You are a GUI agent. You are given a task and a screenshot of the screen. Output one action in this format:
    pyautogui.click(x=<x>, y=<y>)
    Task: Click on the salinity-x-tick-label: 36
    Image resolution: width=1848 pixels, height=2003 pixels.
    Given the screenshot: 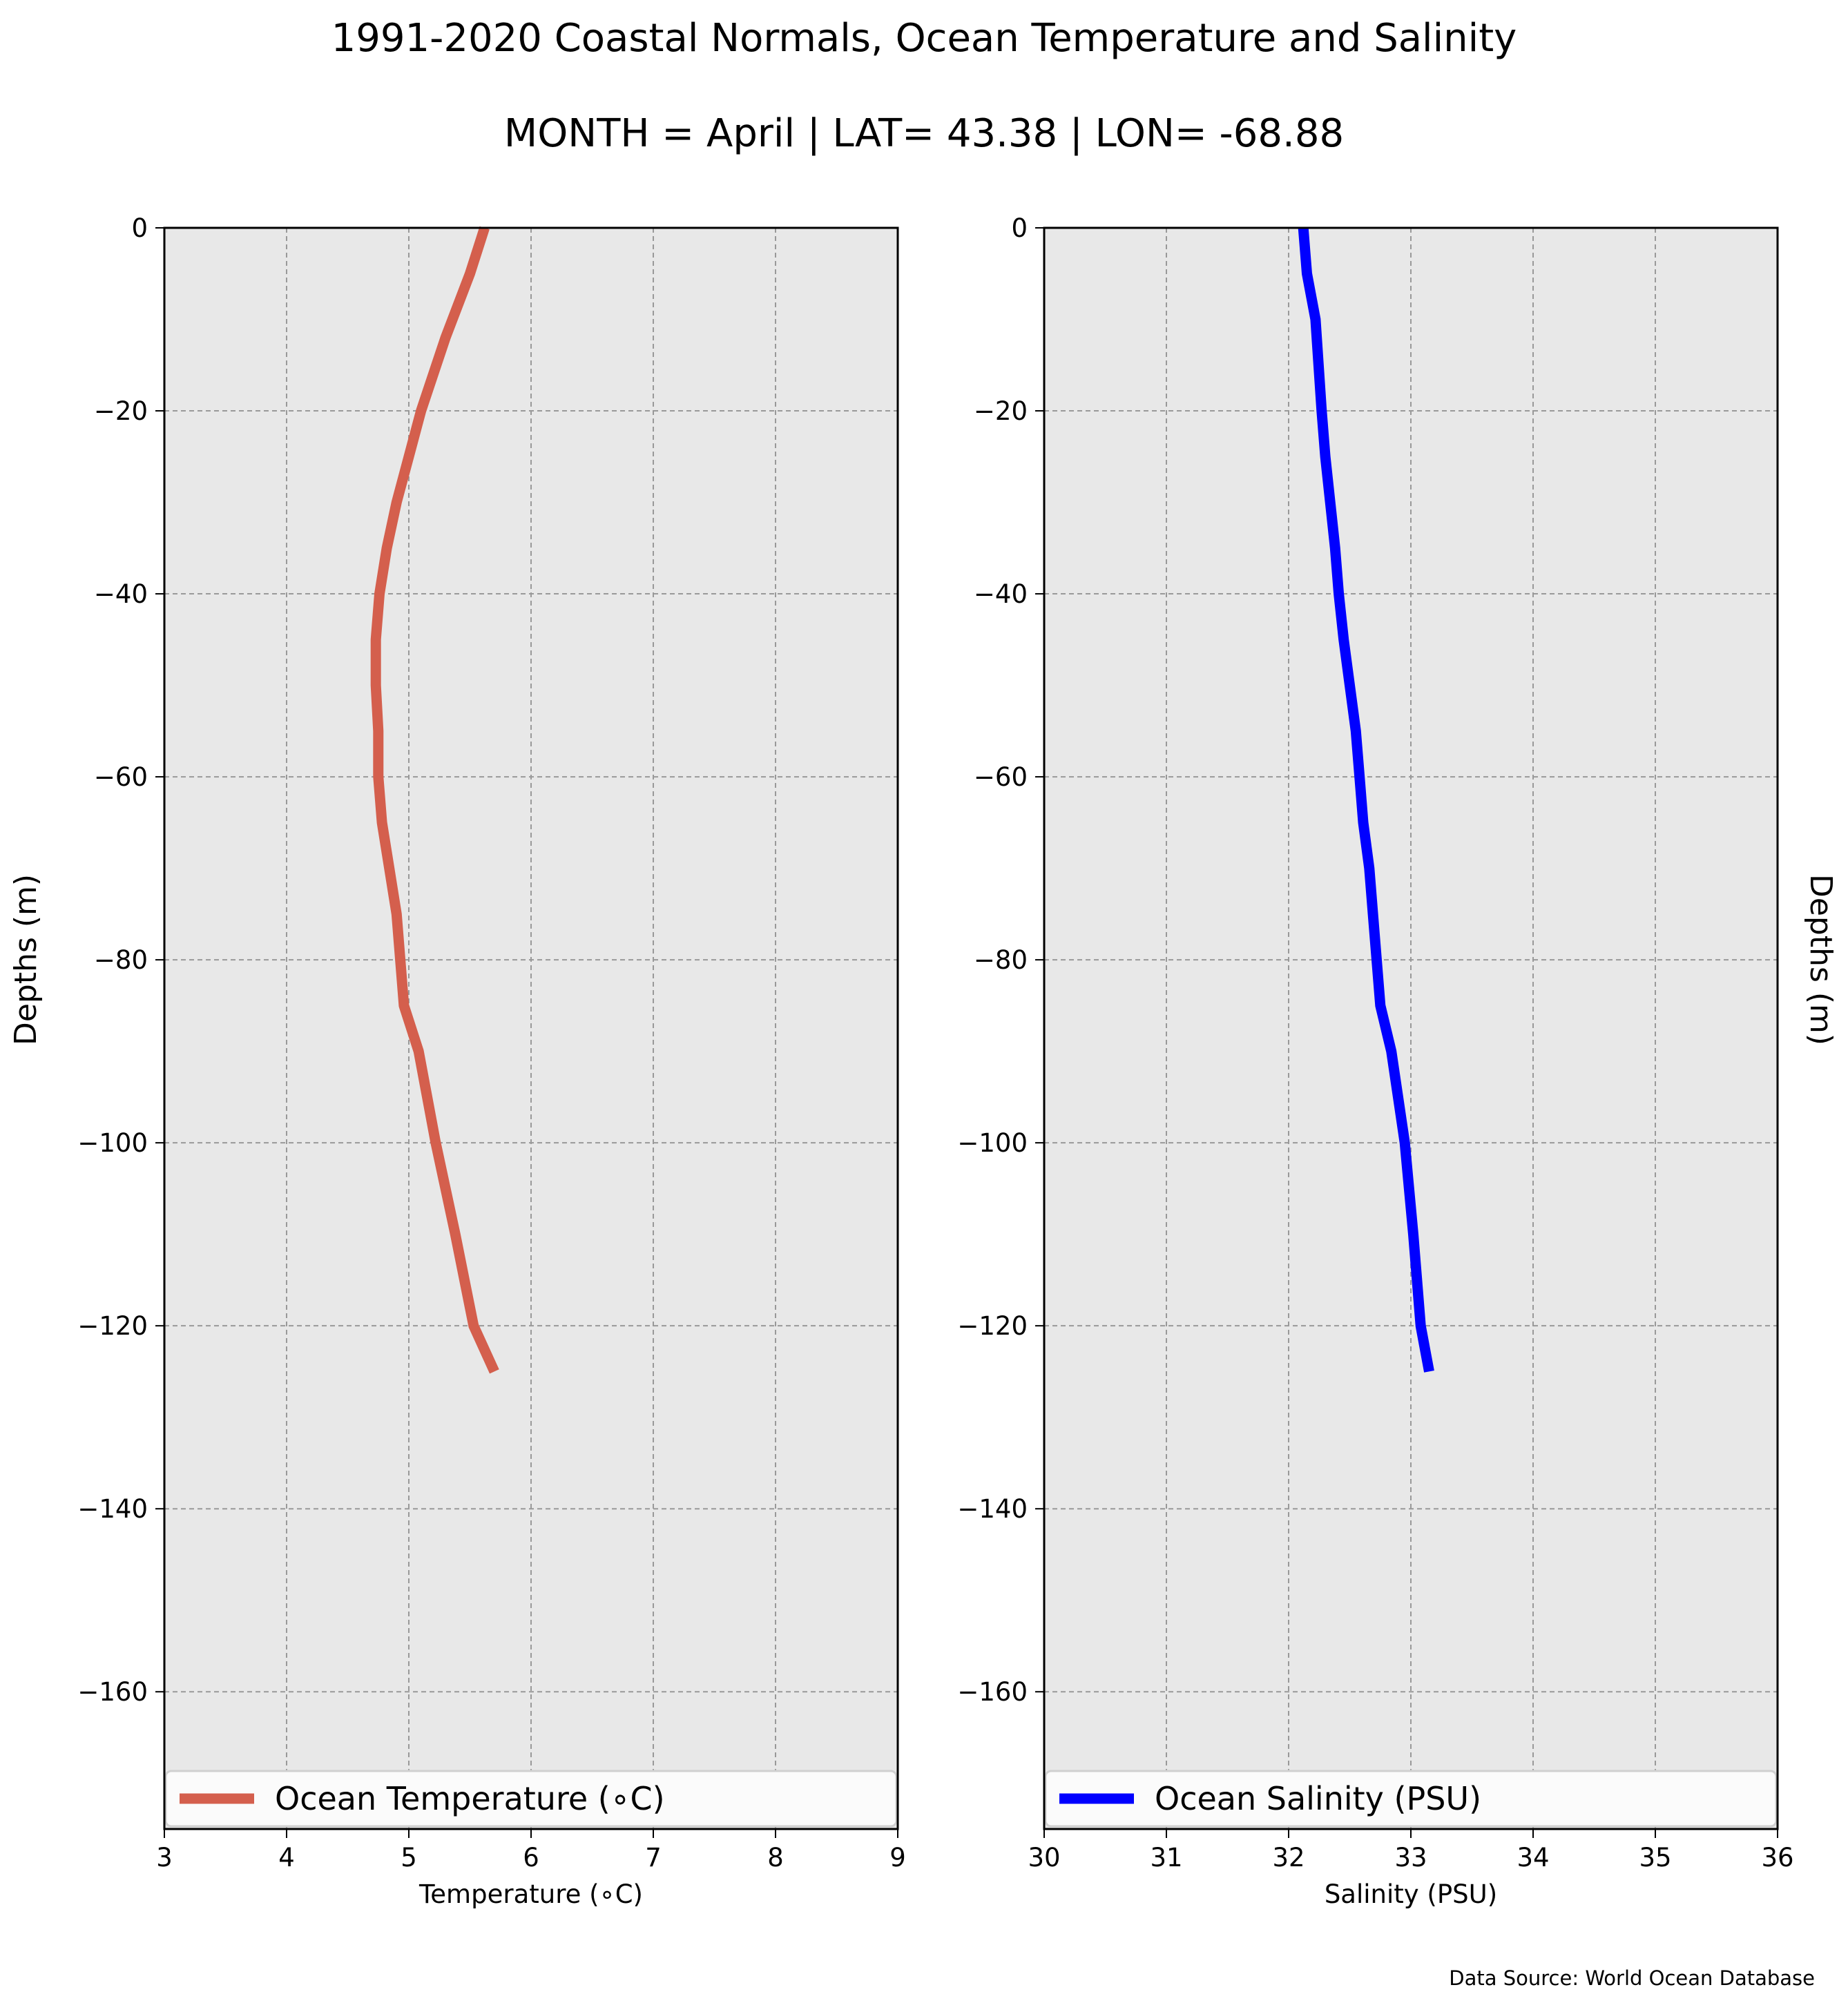 What is the action you would take?
    pyautogui.click(x=1777, y=1858)
    